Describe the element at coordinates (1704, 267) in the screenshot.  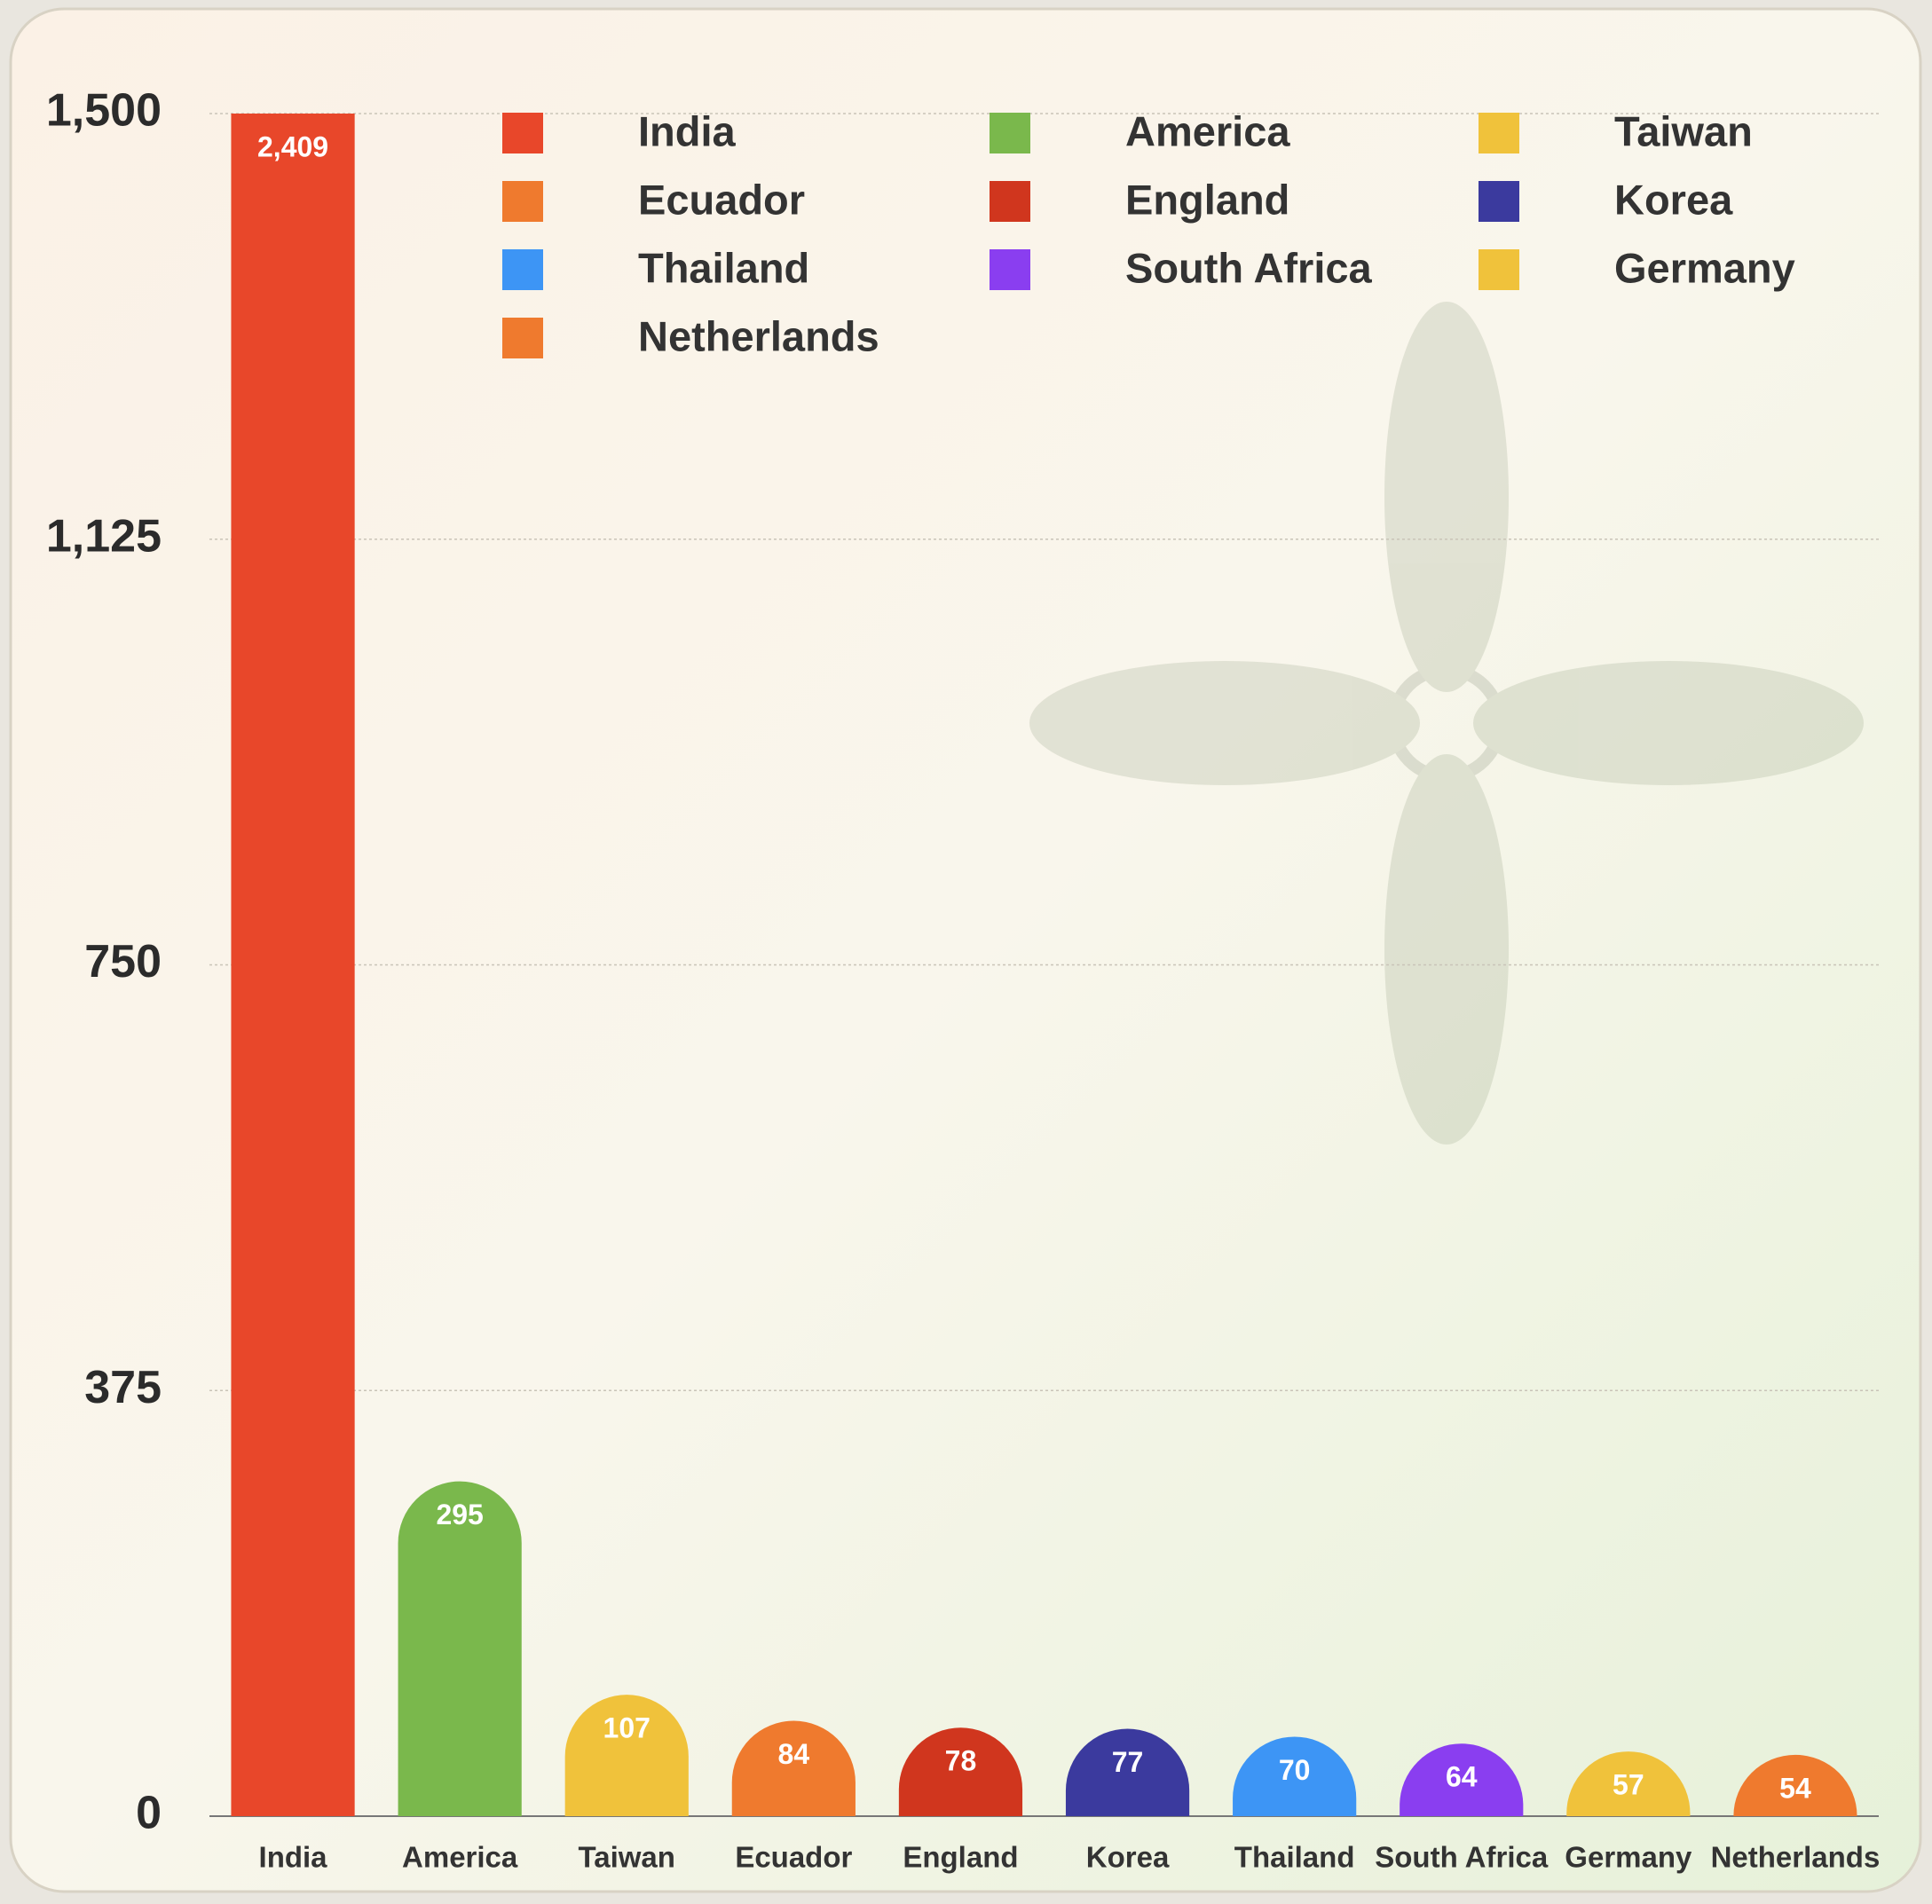
I see `legend-label: Germany` at that location.